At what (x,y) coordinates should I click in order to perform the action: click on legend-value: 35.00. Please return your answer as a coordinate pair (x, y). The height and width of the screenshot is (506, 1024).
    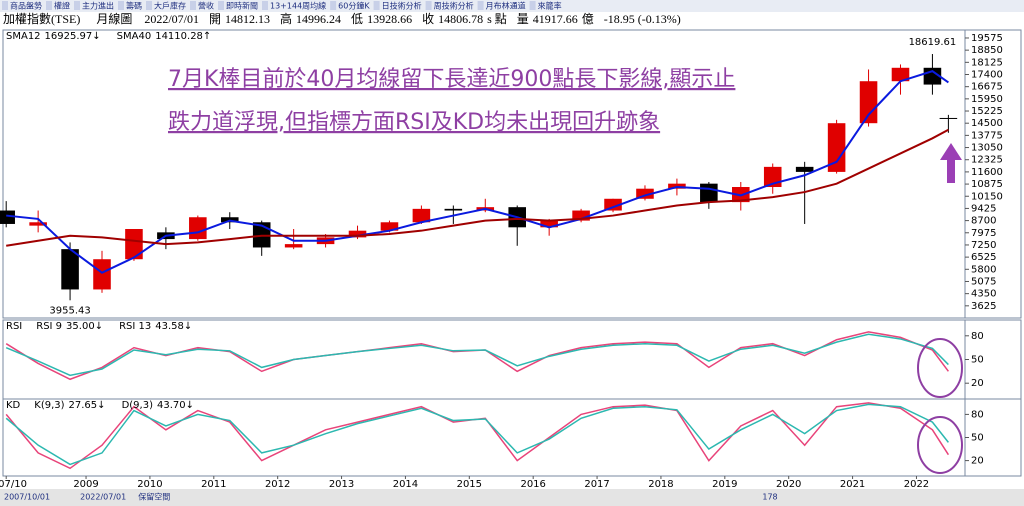
    Looking at the image, I should click on (80, 326).